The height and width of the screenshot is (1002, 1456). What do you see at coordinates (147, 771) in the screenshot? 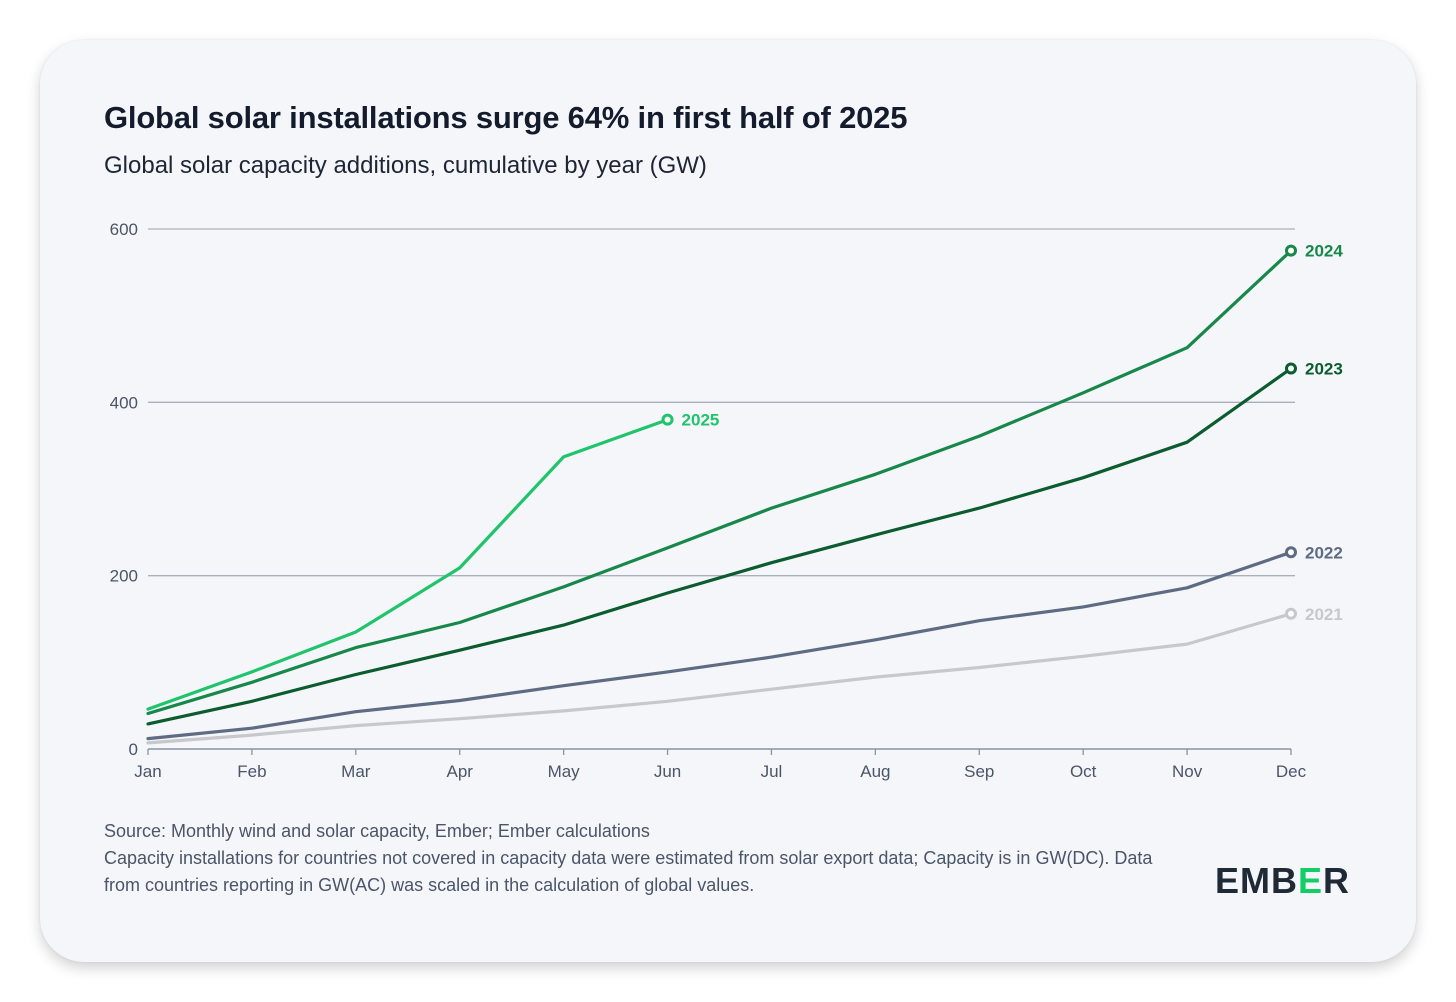
I see `x-tick-label: Jan` at bounding box center [147, 771].